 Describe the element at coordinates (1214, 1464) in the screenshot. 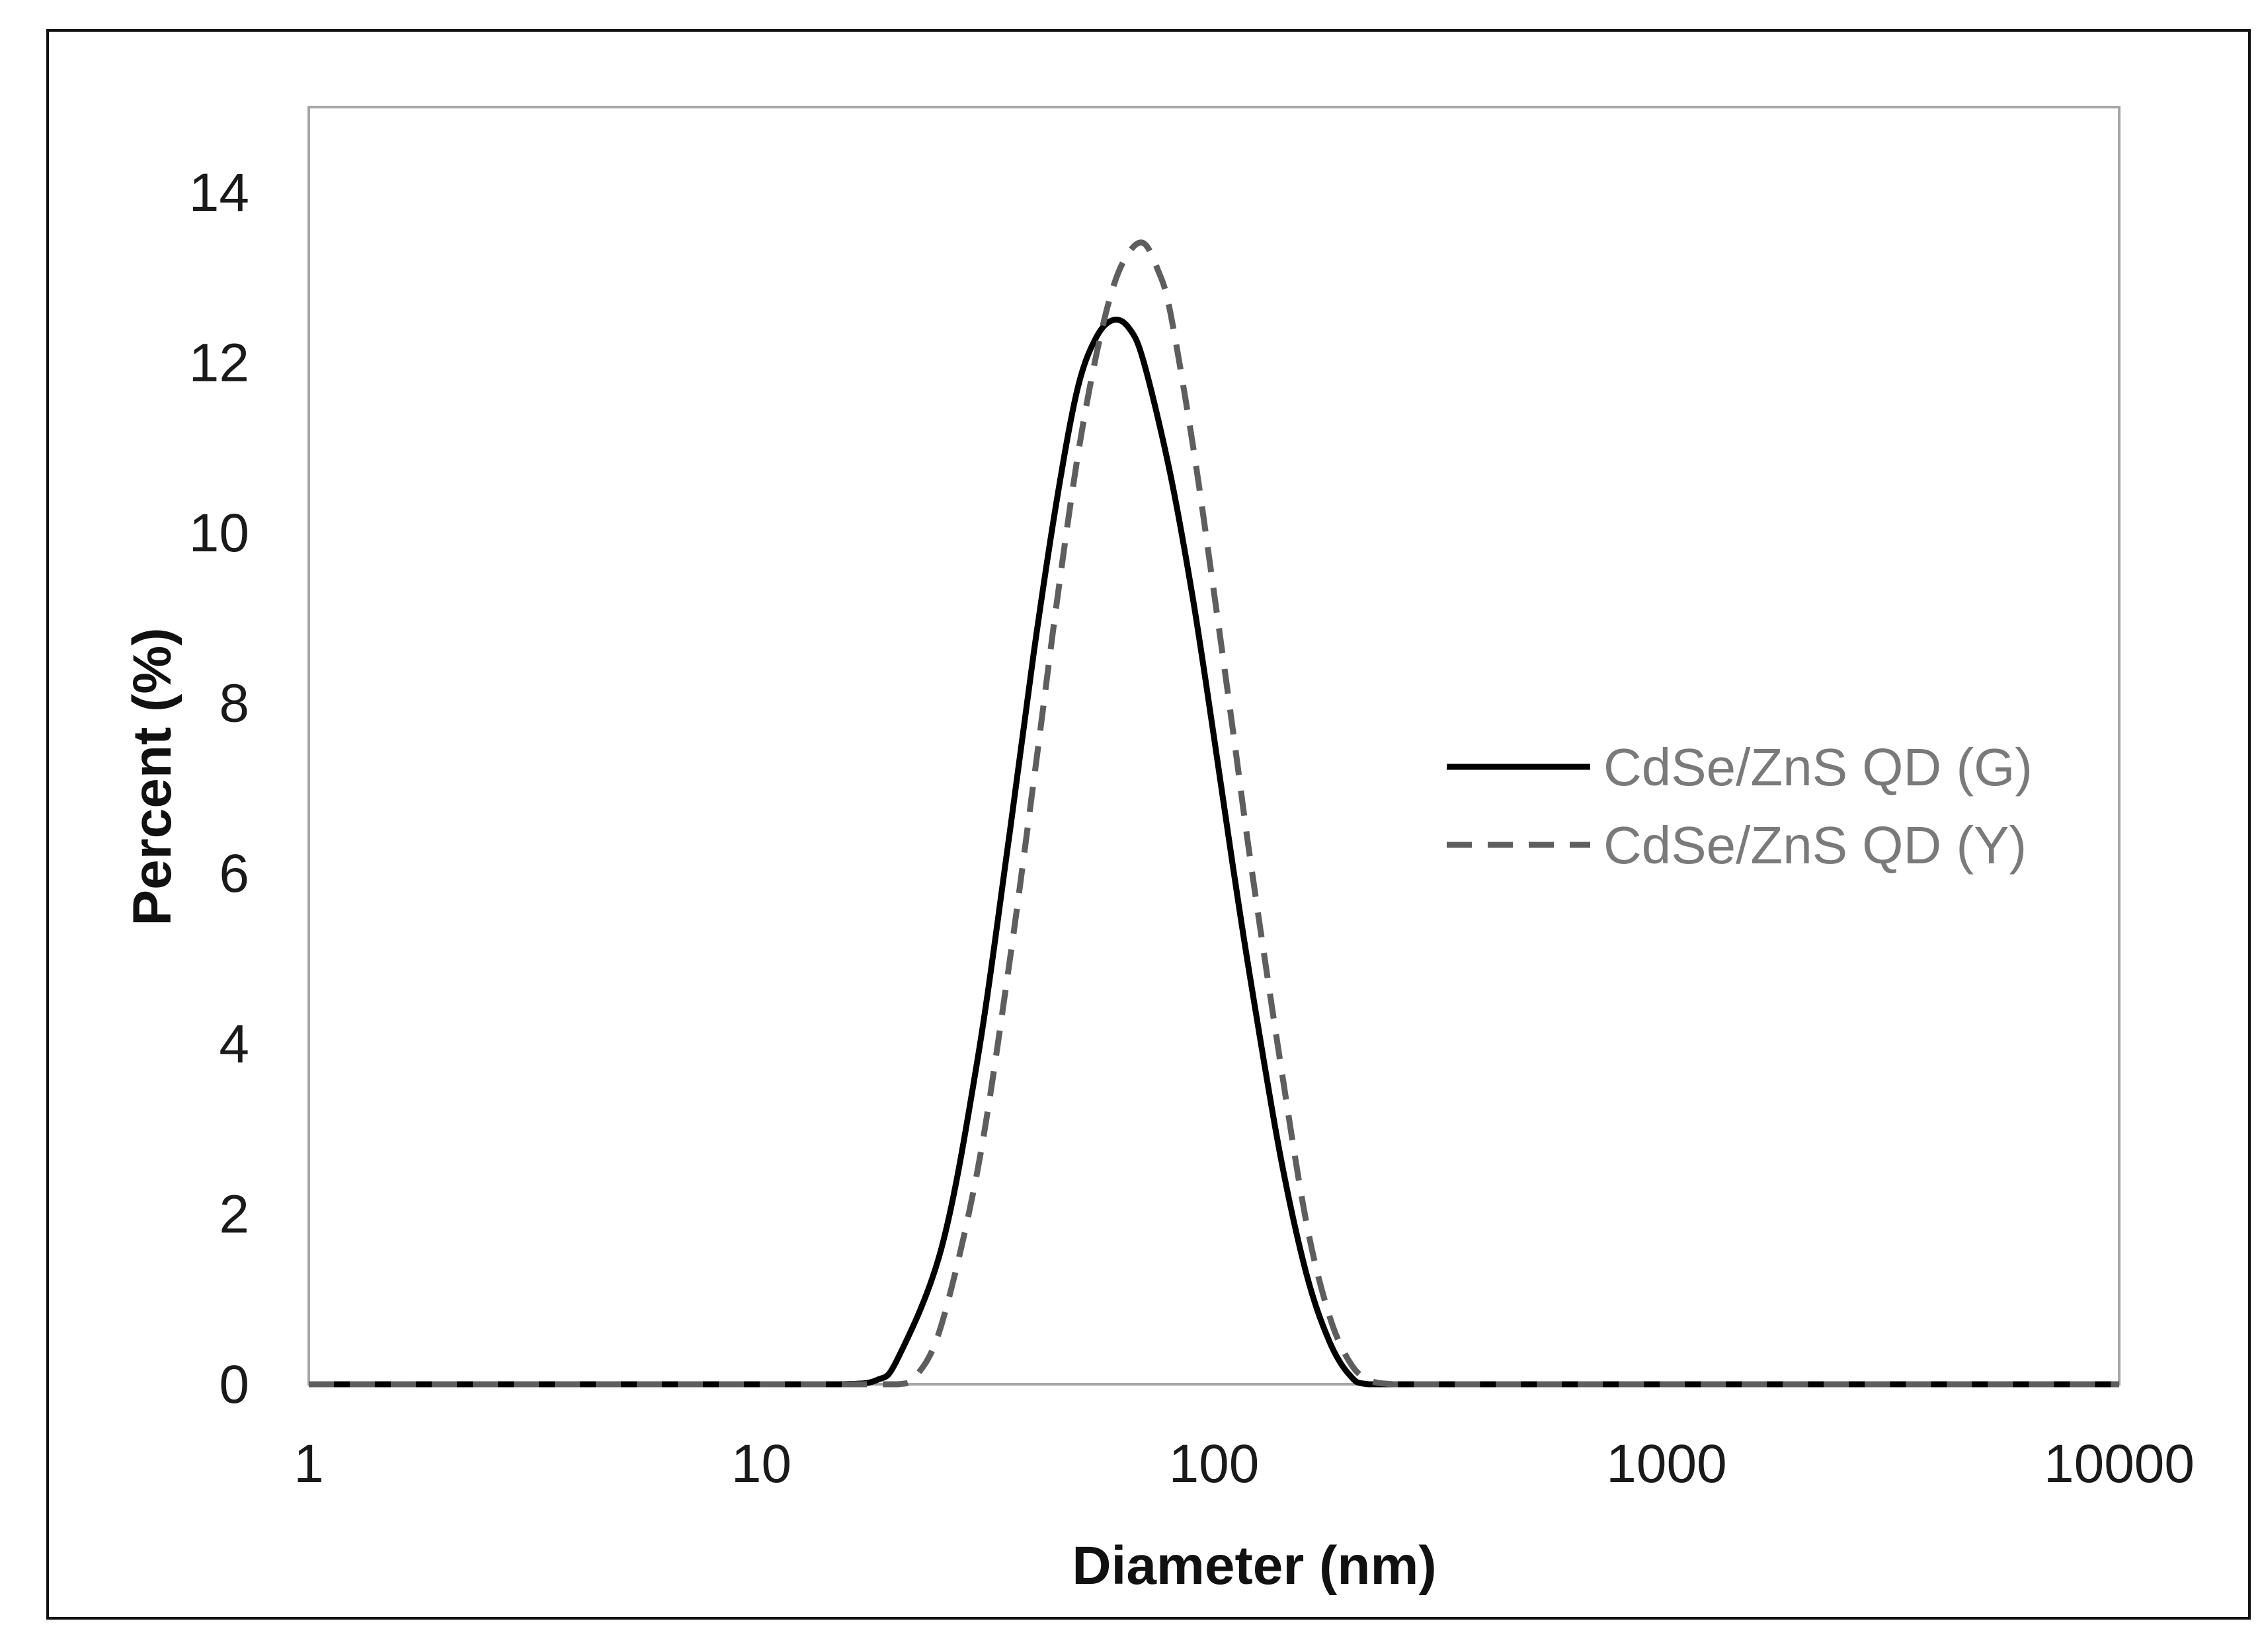

I see `x-tick-label: 100` at that location.